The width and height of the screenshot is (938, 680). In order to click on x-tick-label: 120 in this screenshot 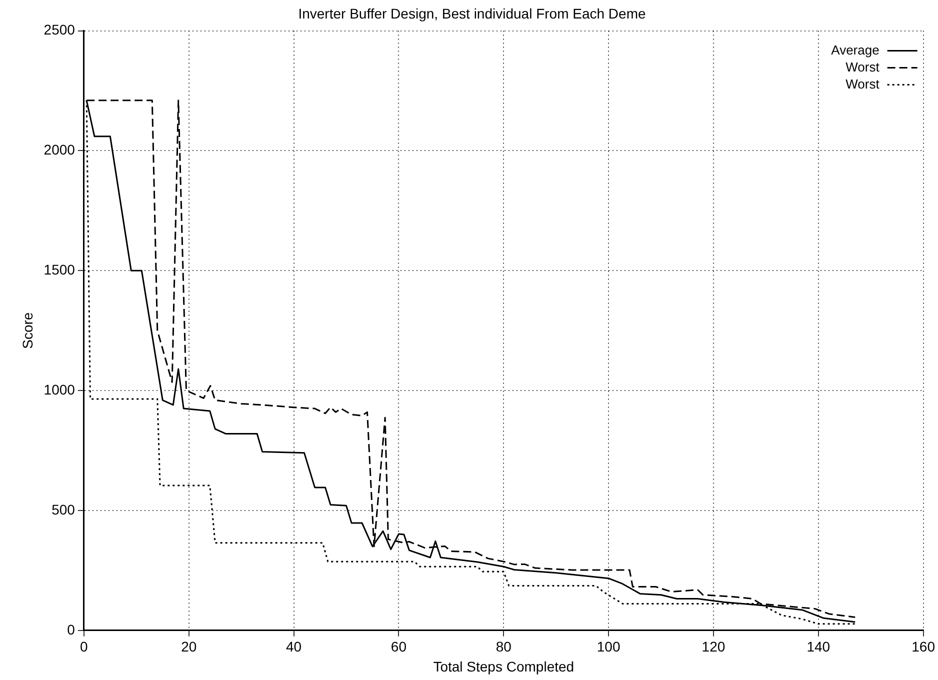, I will do `click(714, 646)`.